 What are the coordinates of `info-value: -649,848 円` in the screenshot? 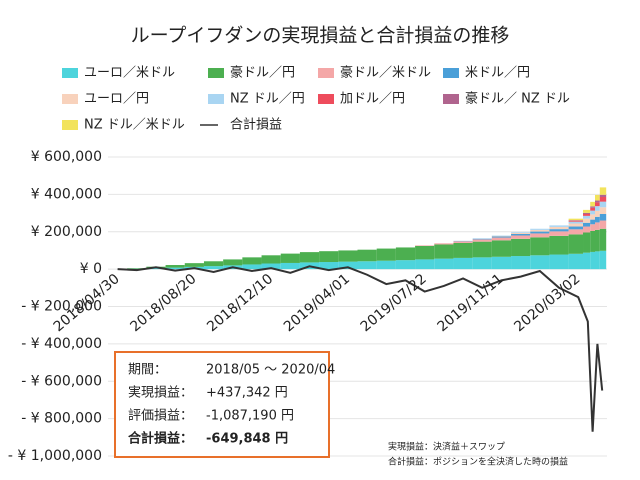 It's located at (247, 439).